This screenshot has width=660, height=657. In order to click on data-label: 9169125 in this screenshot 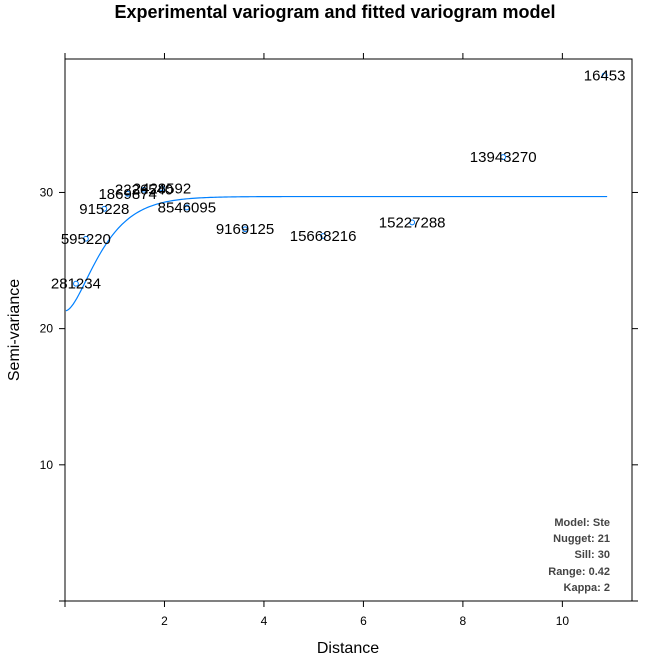, I will do `click(245, 229)`.